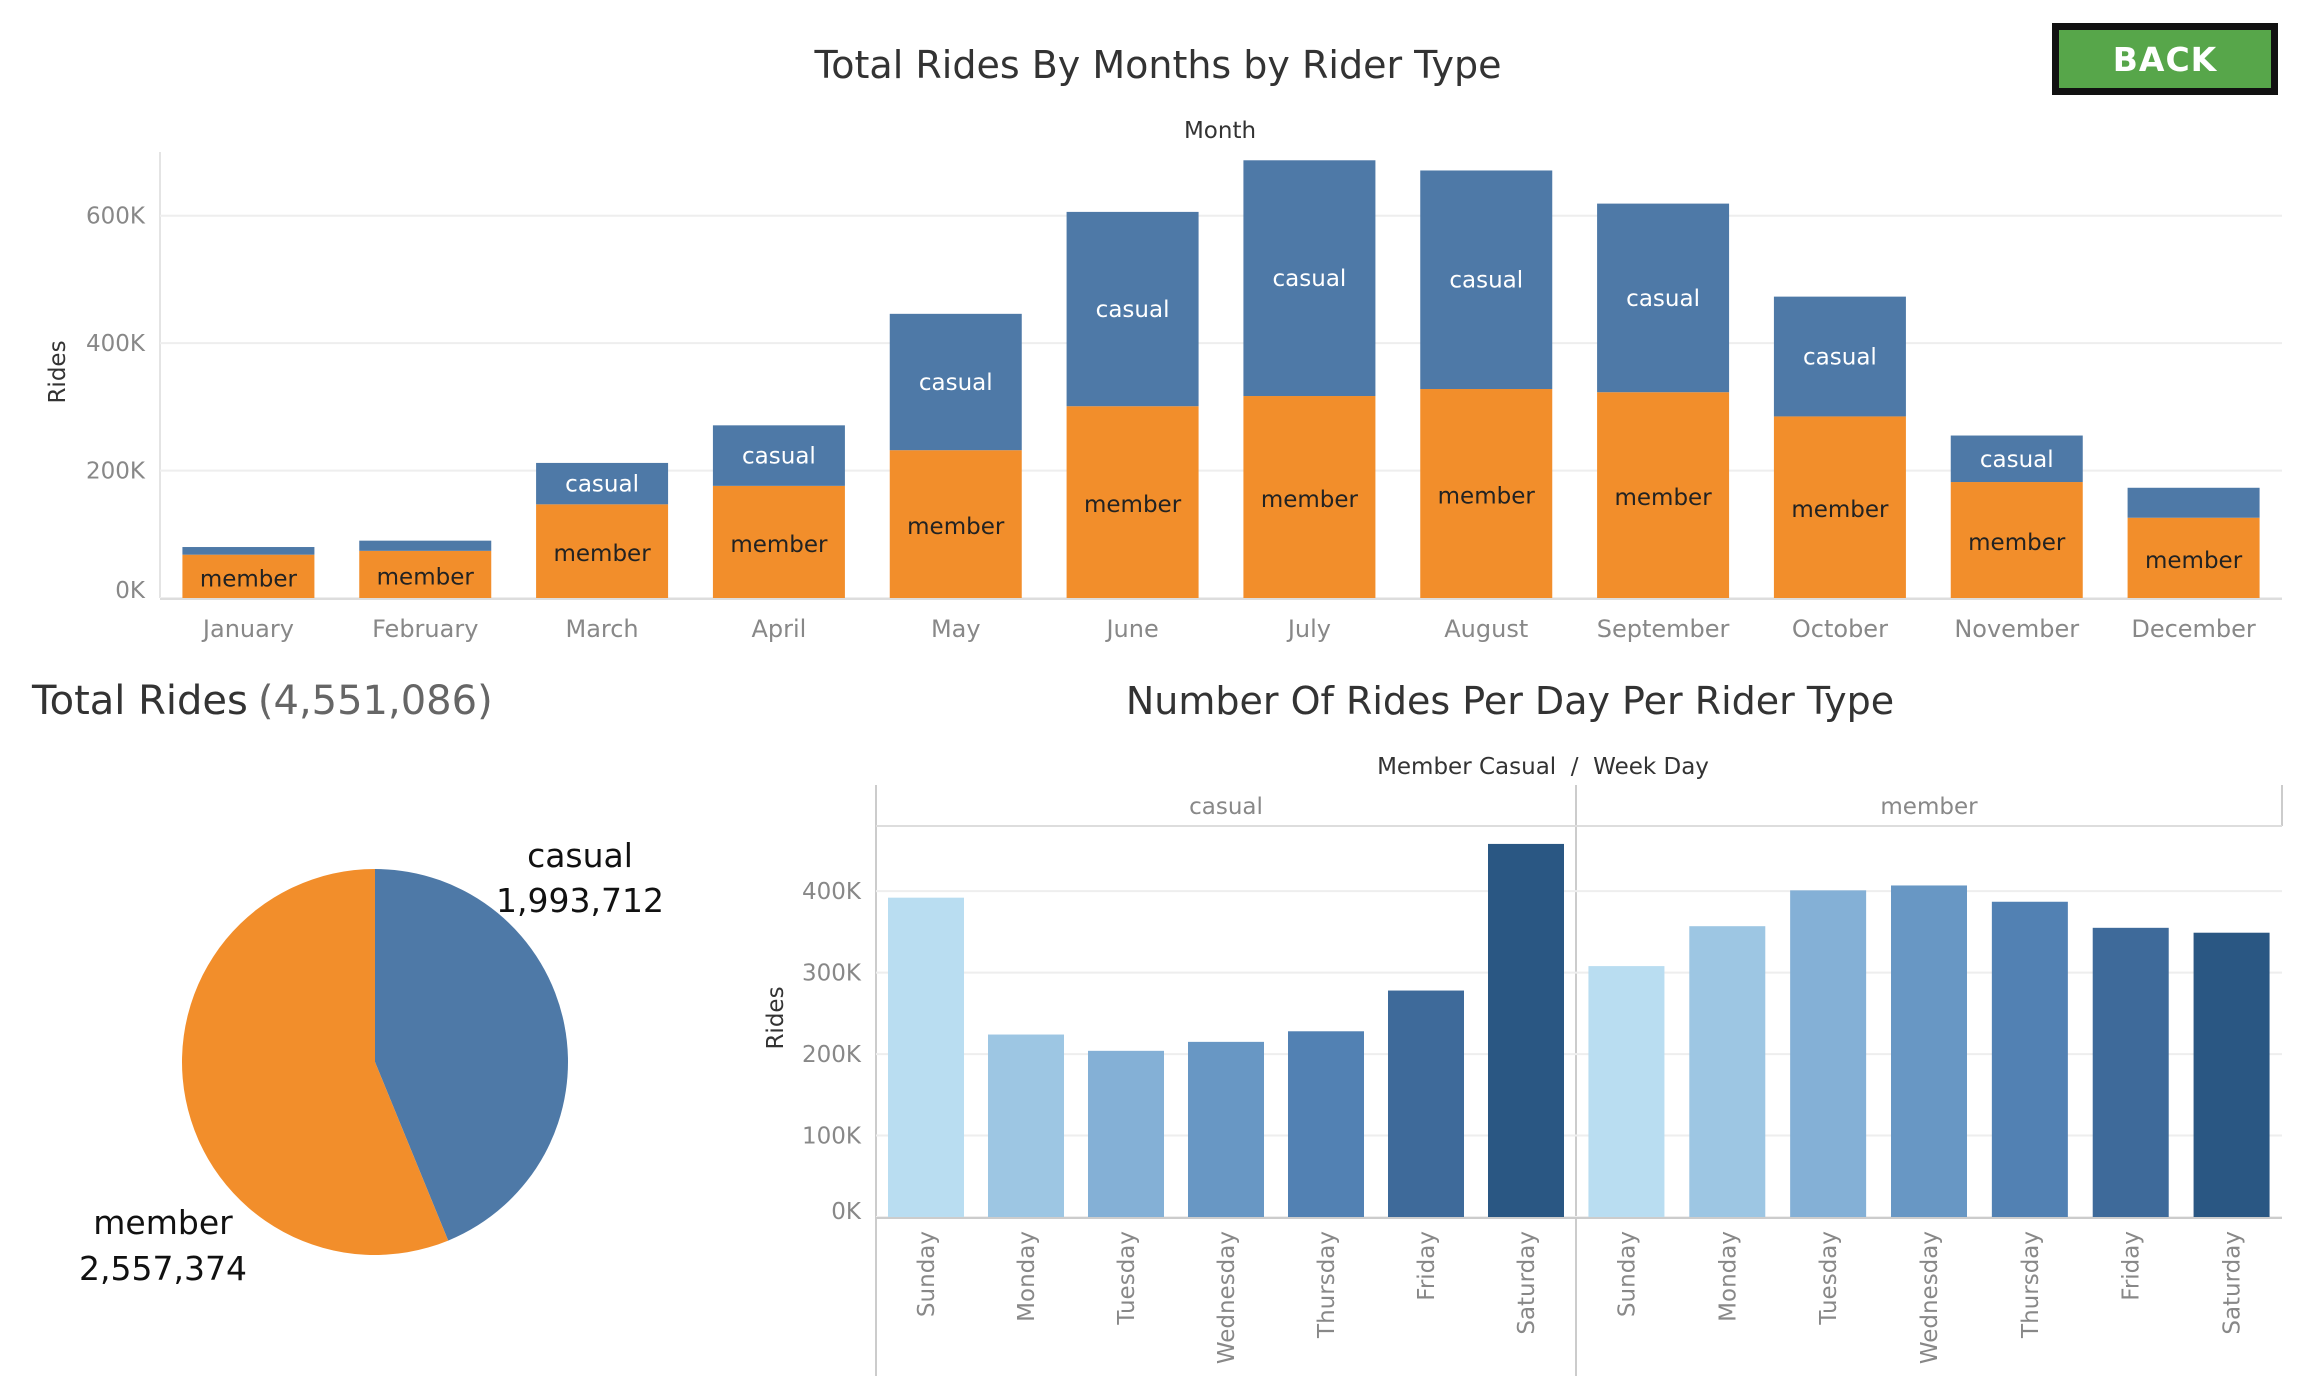  What do you see at coordinates (2016, 629) in the screenshot?
I see `monthly-x-tick-label: November` at bounding box center [2016, 629].